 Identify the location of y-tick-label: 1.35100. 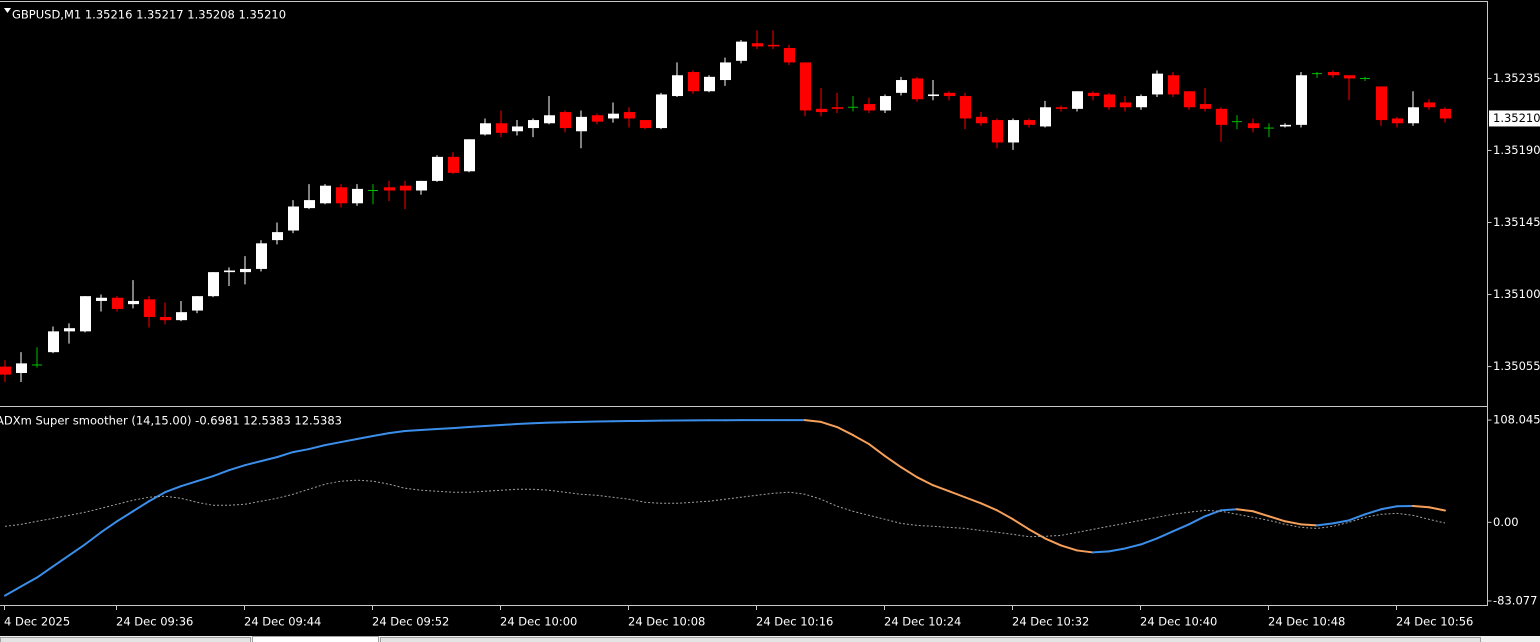
(1516, 294).